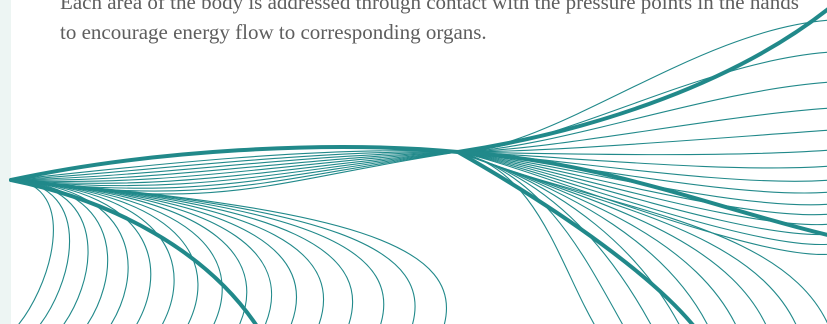 Image resolution: width=827 pixels, height=324 pixels. What do you see at coordinates (5, 162) in the screenshot?
I see `left-accent-strip` at bounding box center [5, 162].